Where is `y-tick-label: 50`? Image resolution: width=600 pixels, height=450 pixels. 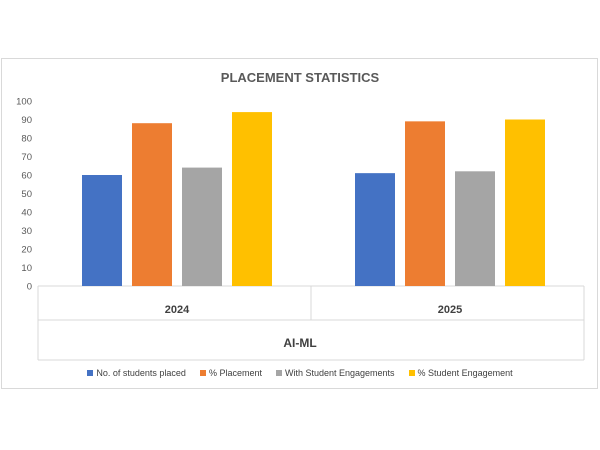 y-tick-label: 50 is located at coordinates (26, 194).